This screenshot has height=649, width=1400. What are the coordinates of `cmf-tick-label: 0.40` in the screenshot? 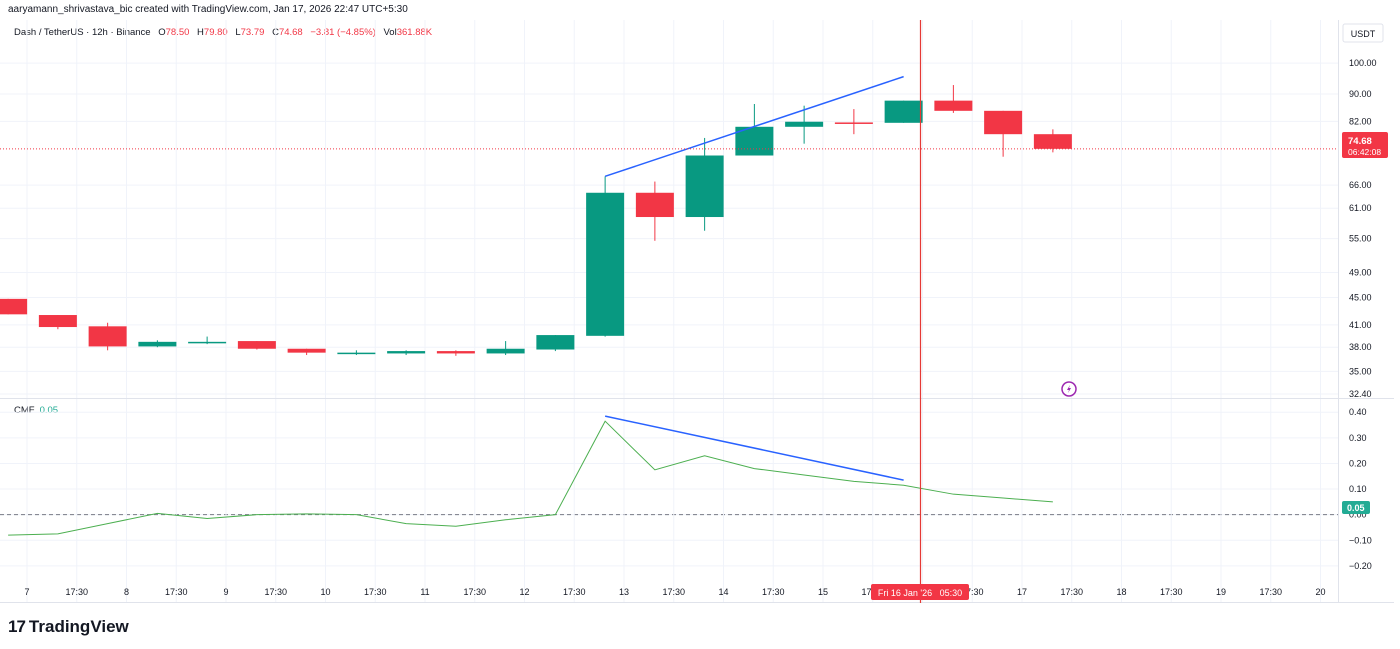 It's located at (1358, 412).